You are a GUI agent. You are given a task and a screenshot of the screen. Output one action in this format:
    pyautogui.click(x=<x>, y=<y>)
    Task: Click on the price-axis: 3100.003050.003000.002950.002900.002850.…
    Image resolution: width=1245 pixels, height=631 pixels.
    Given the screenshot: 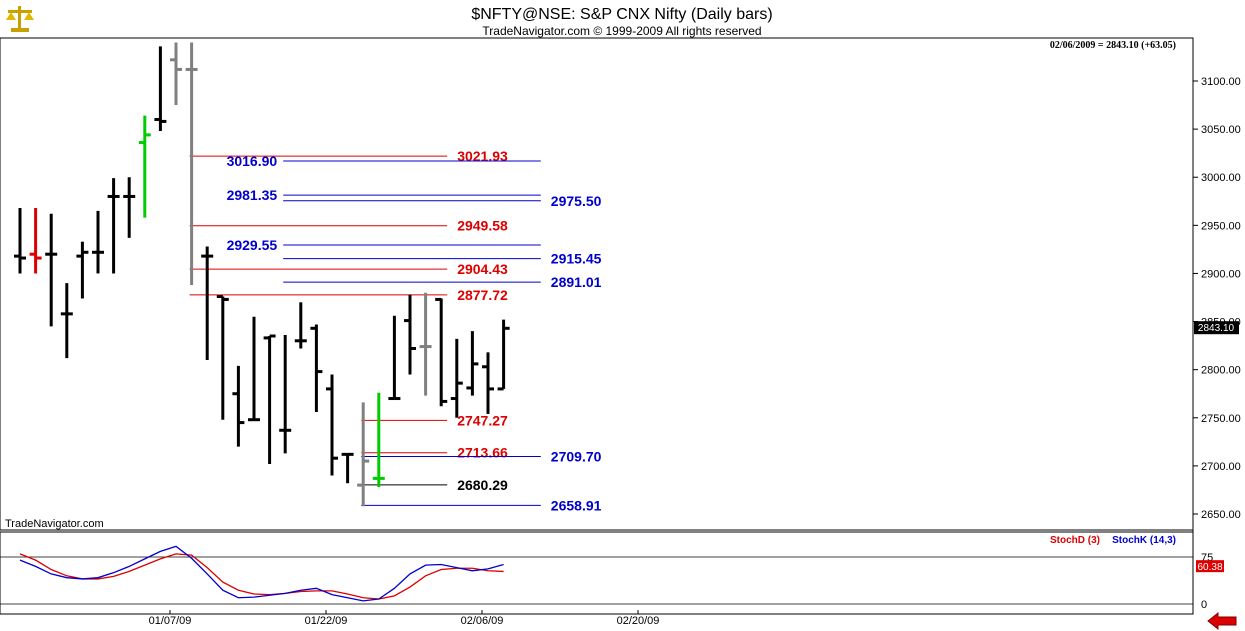 What is the action you would take?
    pyautogui.click(x=1217, y=298)
    